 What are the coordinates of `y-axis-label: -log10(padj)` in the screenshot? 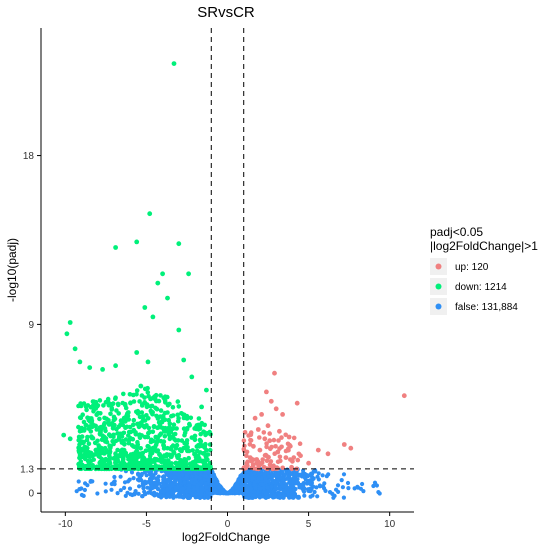 It's located at (12, 270).